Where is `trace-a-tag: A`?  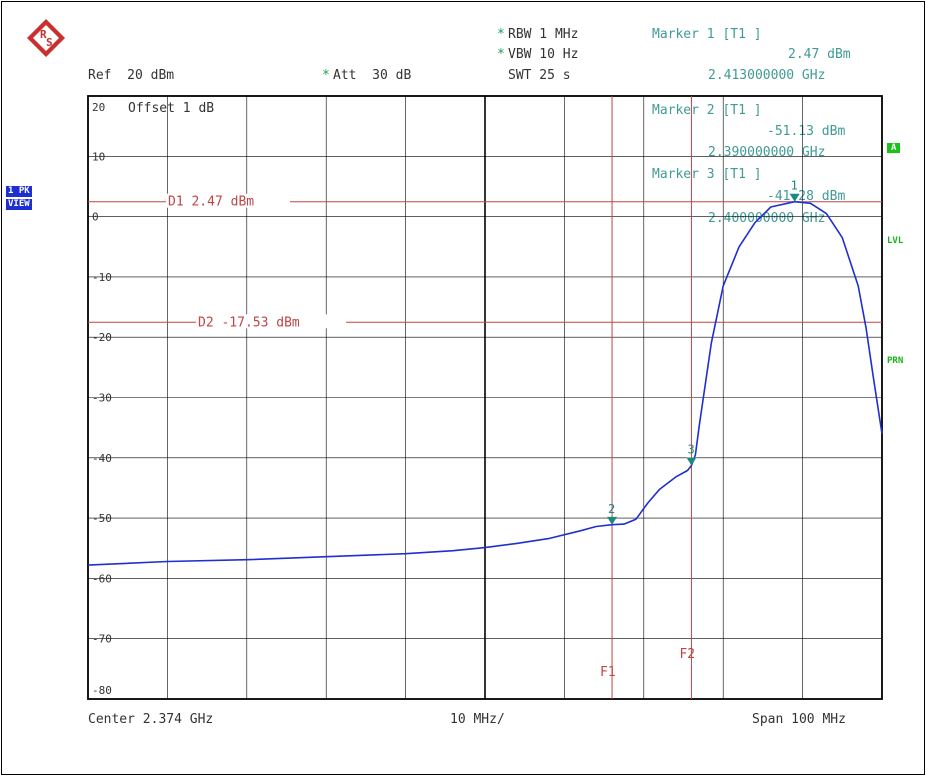 trace-a-tag: A is located at coordinates (894, 148).